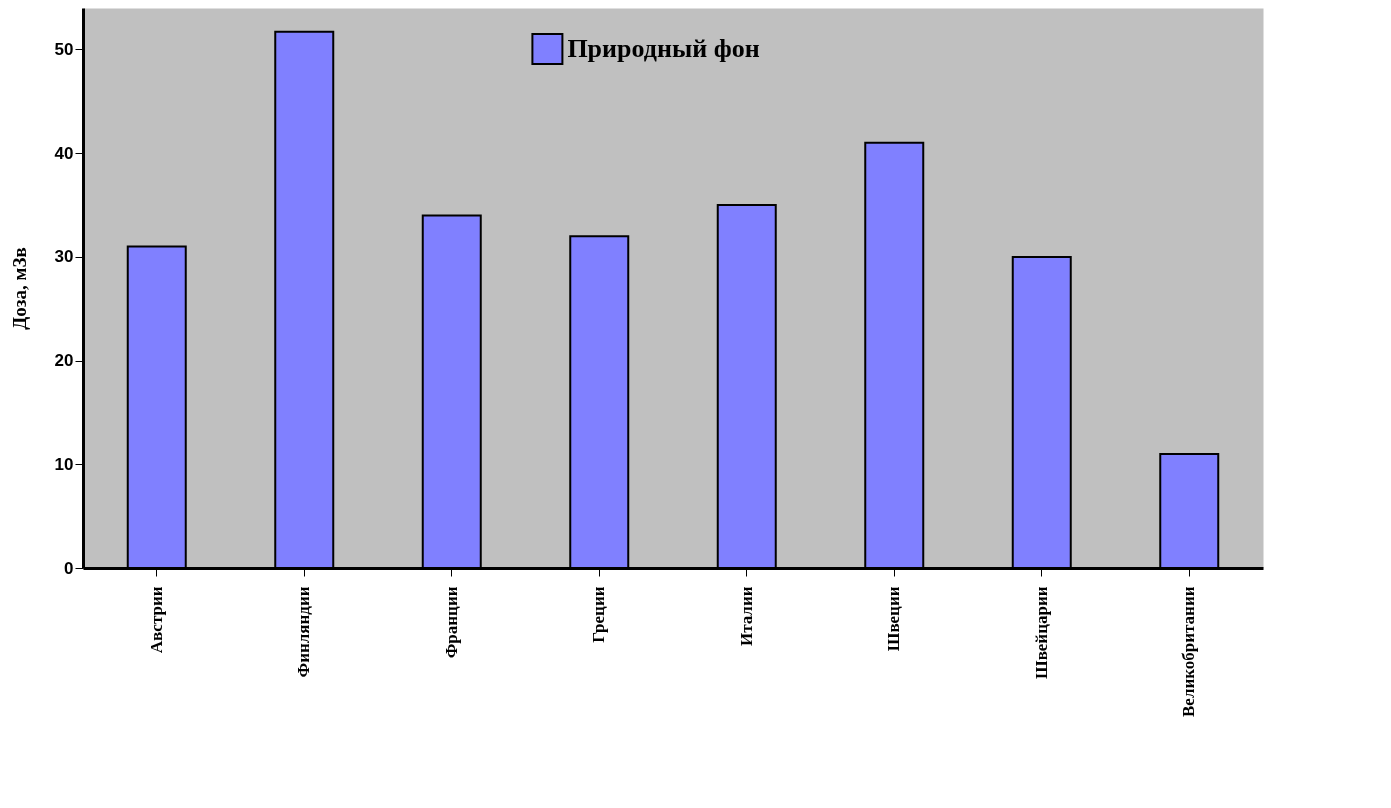 The height and width of the screenshot is (808, 1391). What do you see at coordinates (64, 361) in the screenshot?
I see `y-tick-label: 20` at bounding box center [64, 361].